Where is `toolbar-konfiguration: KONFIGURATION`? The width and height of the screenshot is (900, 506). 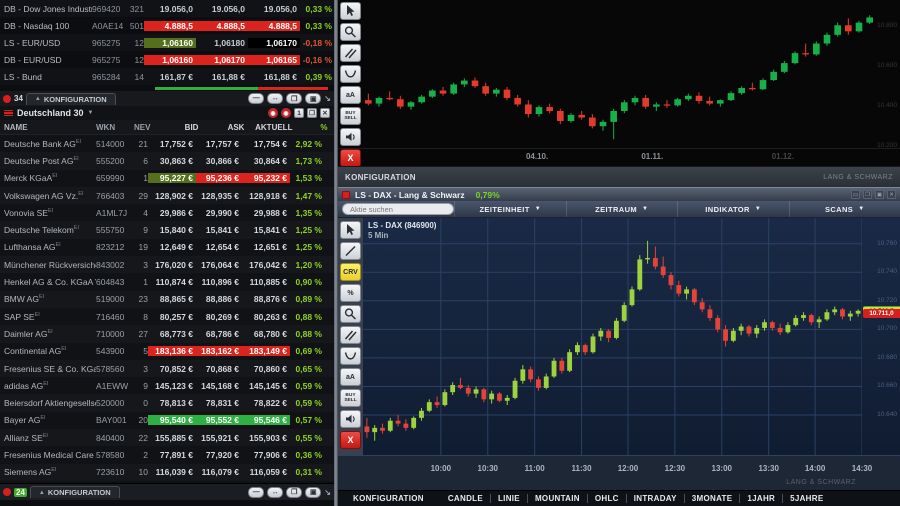
toolbar-konfiguration: KONFIGURATION is located at coordinates (388, 498).